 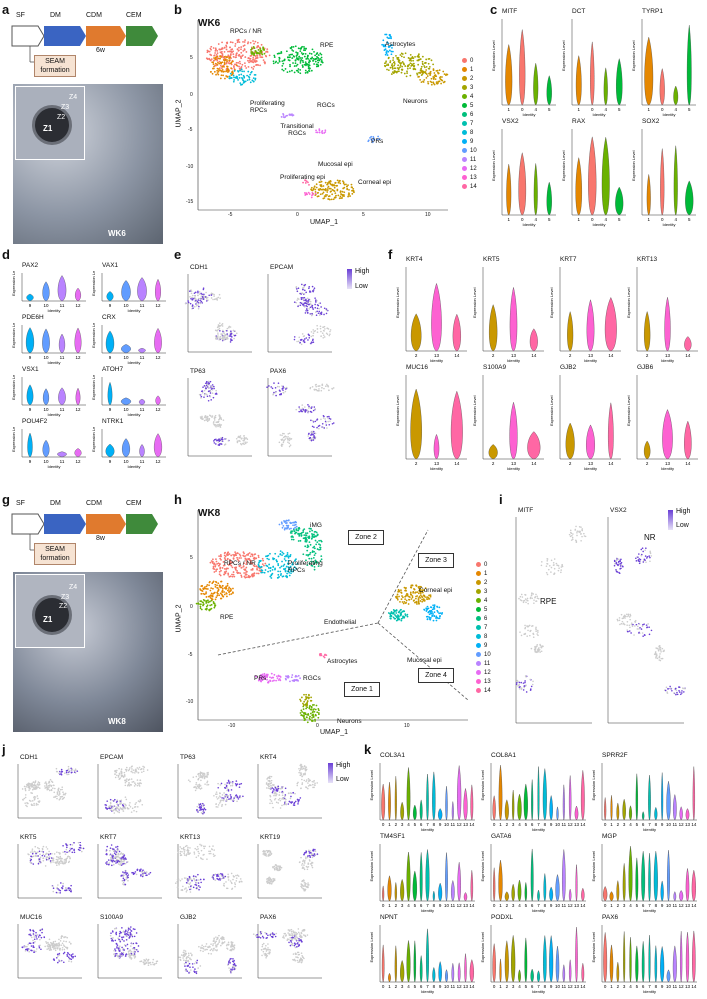 What do you see at coordinates (473, 69) in the screenshot?
I see `legend-item: 1` at bounding box center [473, 69].